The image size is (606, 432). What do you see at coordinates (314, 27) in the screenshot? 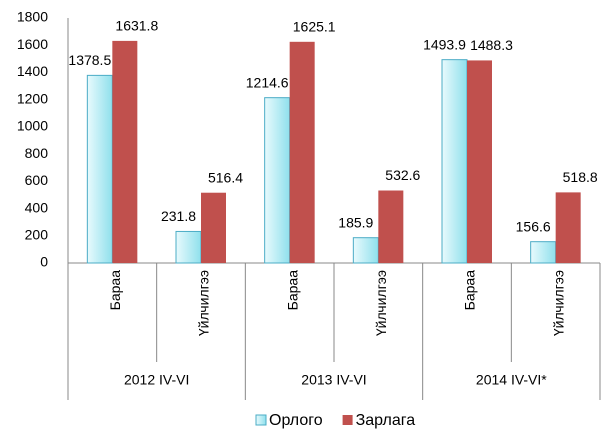
I see `value-label: 1625.1` at bounding box center [314, 27].